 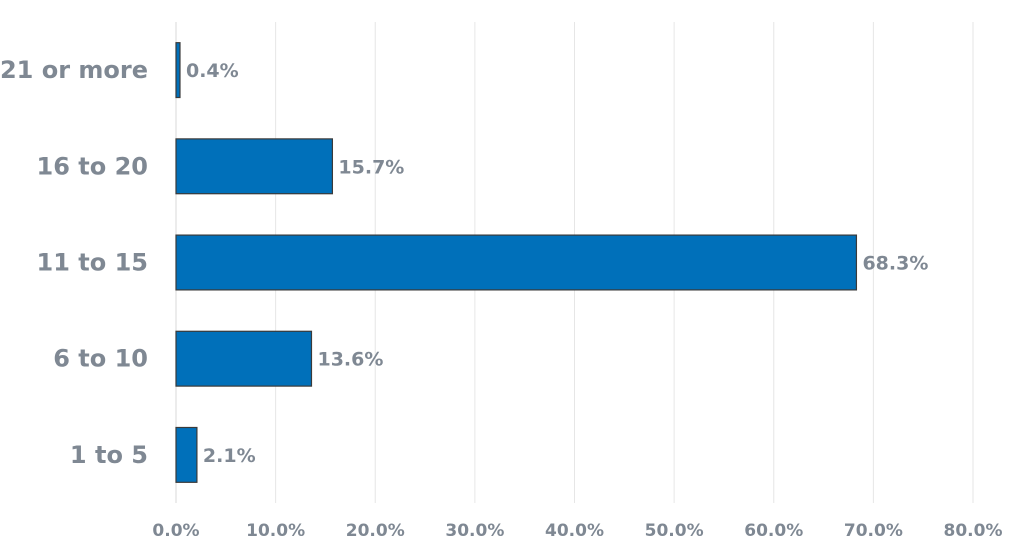 What do you see at coordinates (375, 531) in the screenshot?
I see `x-tick-label: 20.0%` at bounding box center [375, 531].